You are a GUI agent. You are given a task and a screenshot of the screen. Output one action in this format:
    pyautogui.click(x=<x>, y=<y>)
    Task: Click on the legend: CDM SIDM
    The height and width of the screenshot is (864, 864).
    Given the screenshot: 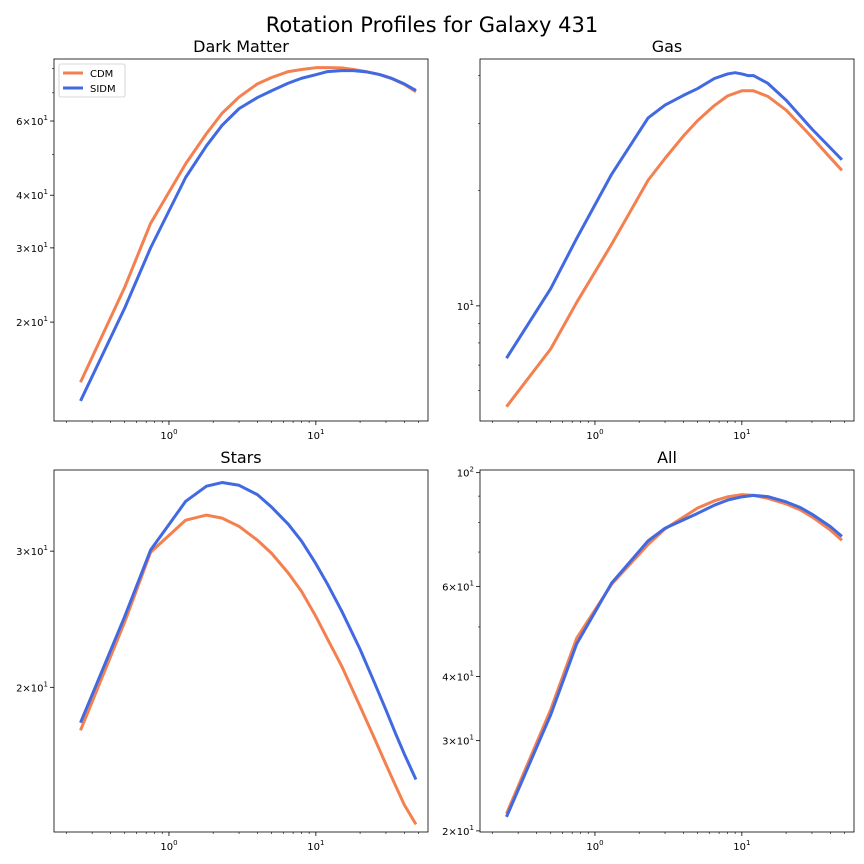 What is the action you would take?
    pyautogui.click(x=92, y=80)
    